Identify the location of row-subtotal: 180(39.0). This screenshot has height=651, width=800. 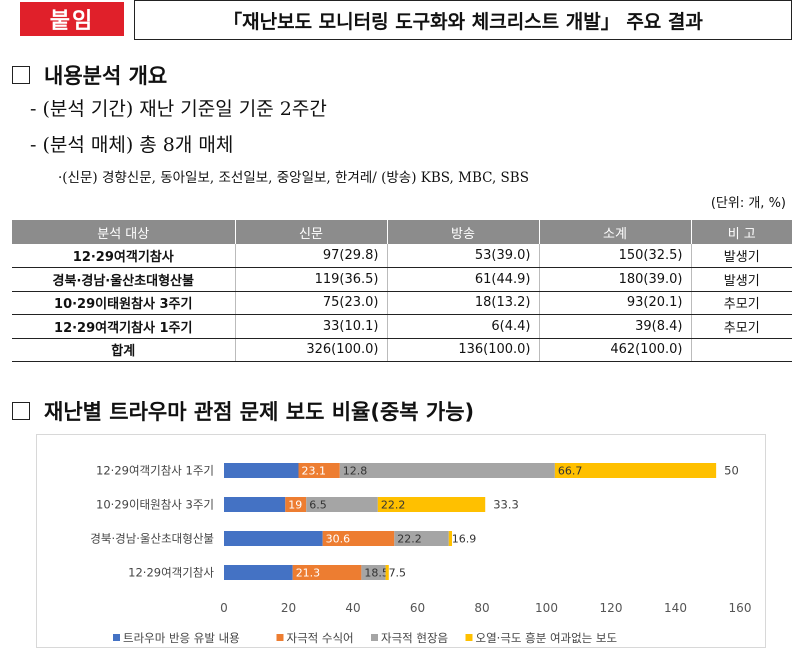
(615, 279).